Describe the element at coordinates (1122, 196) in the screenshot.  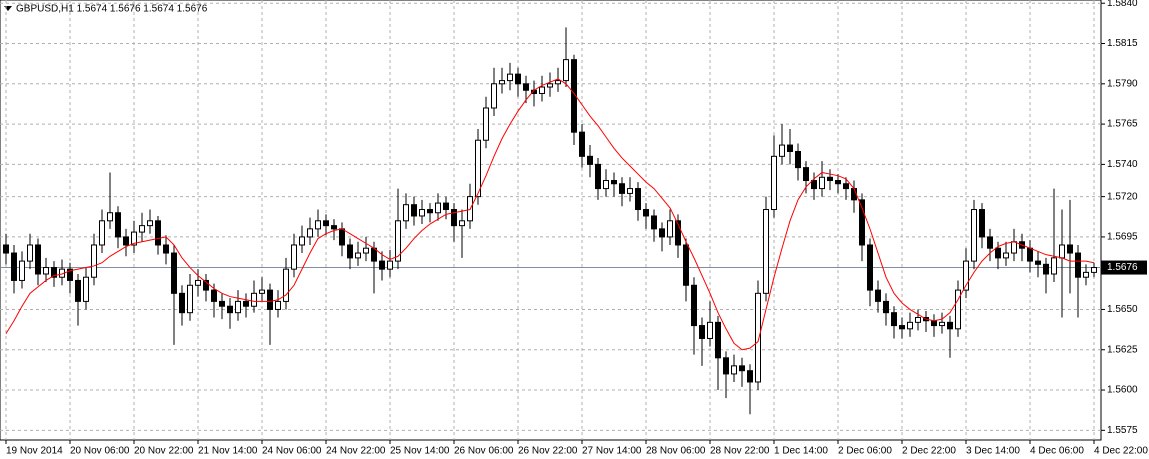
I see `y-tick-label: 1.5720` at that location.